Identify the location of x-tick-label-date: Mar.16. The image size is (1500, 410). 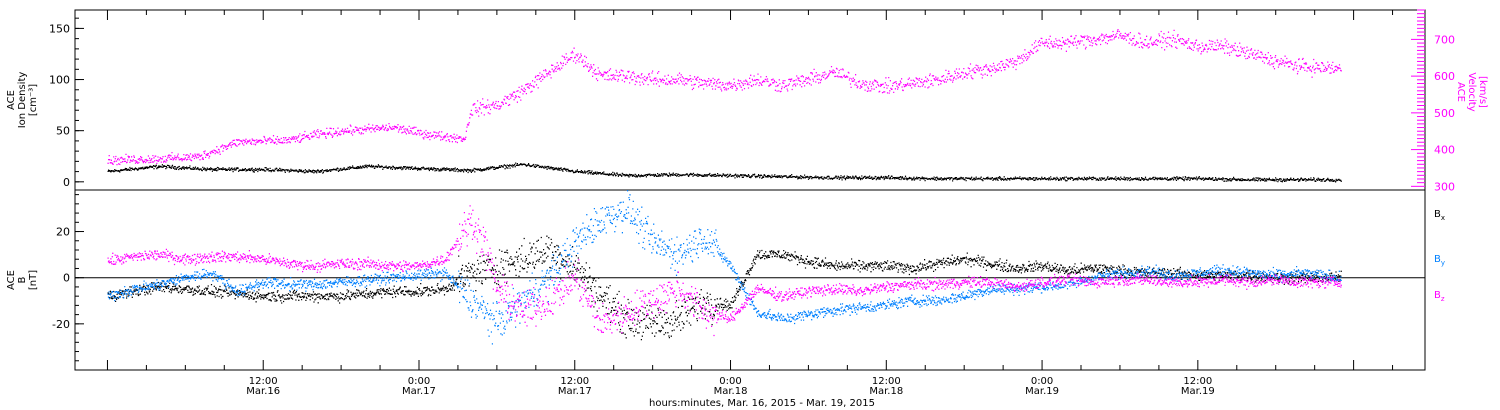
(263, 391).